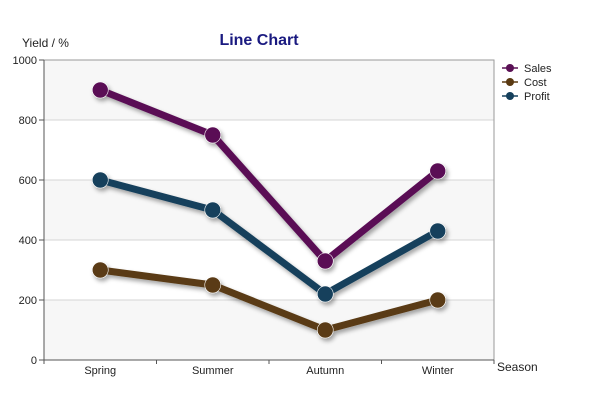 This screenshot has width=600, height=400. I want to click on y-tick-label: 600, so click(28, 181).